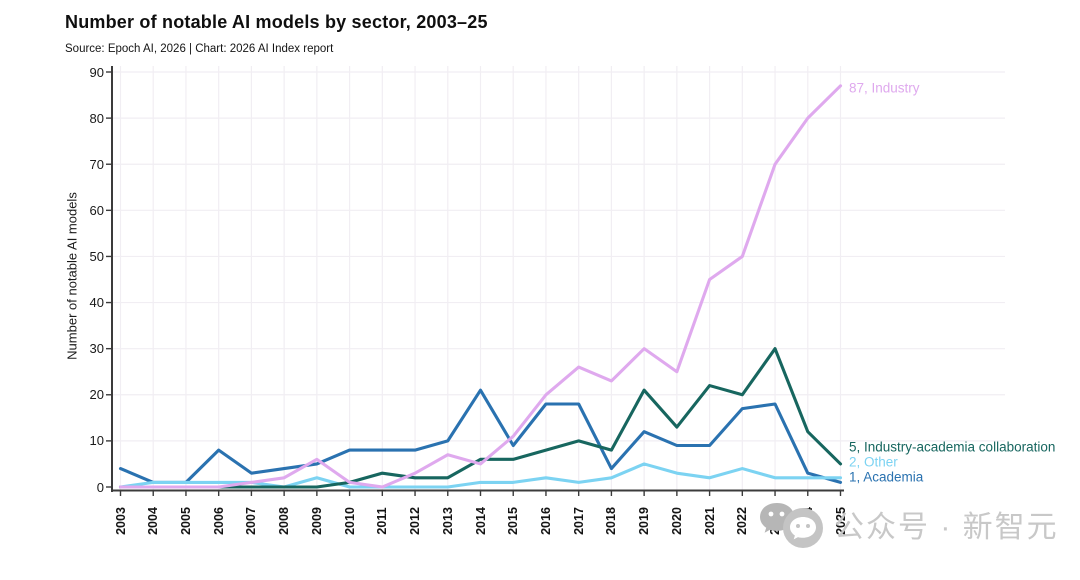 Image resolution: width=1080 pixels, height=580 pixels. What do you see at coordinates (884, 88) in the screenshot?
I see `end-label-industry: 87, Industry` at bounding box center [884, 88].